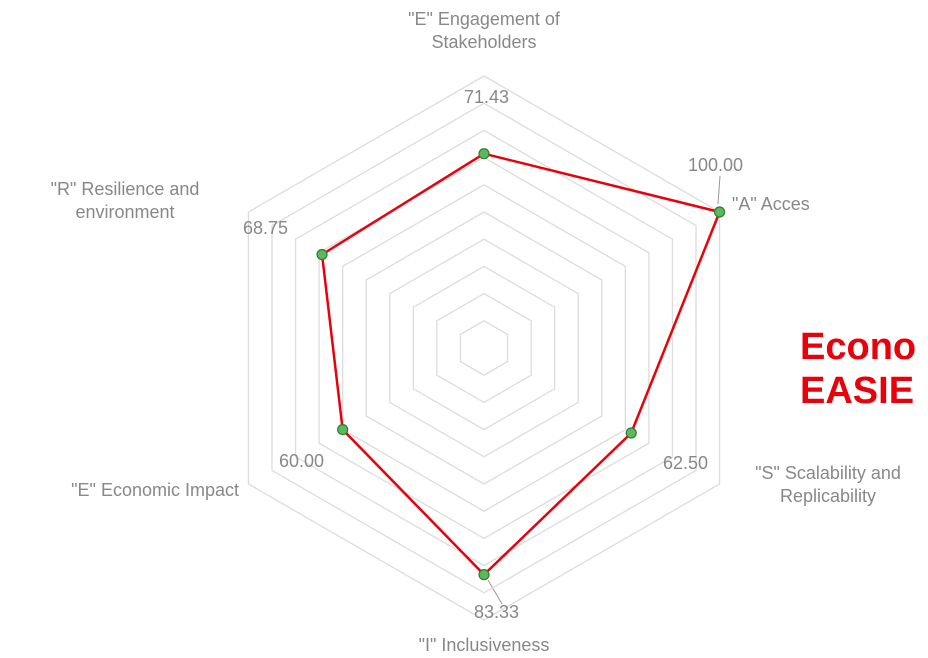 The width and height of the screenshot is (928, 658). Describe the element at coordinates (857, 391) in the screenshot. I see `chart-title: EASIE` at that location.